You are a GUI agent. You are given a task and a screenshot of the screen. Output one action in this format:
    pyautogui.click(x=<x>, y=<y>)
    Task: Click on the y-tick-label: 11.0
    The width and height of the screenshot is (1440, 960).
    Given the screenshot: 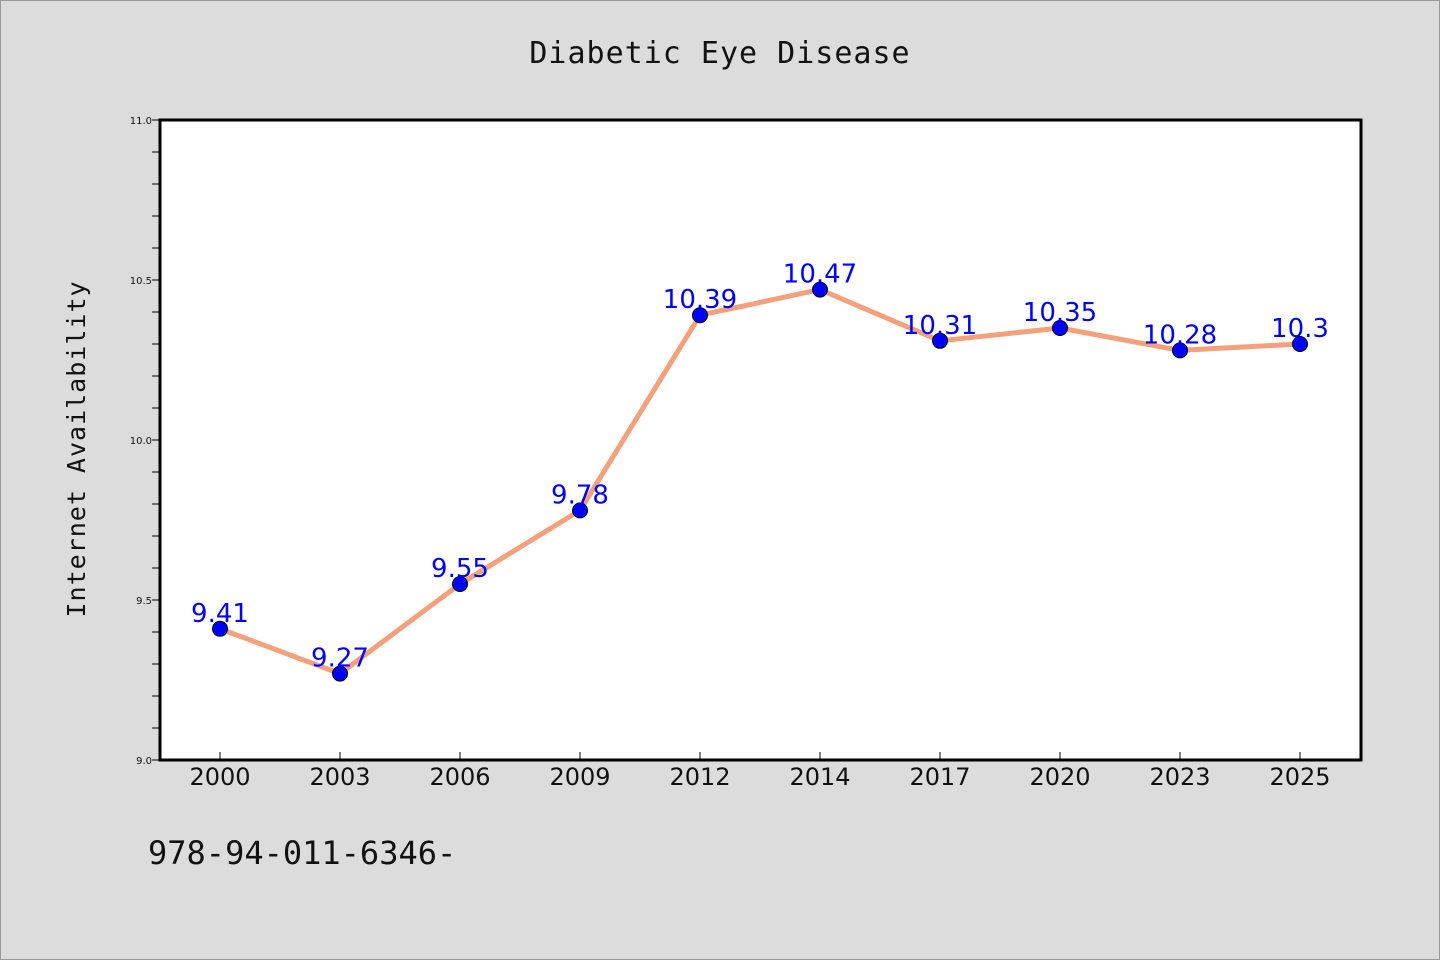 What is the action you would take?
    pyautogui.click(x=141, y=121)
    